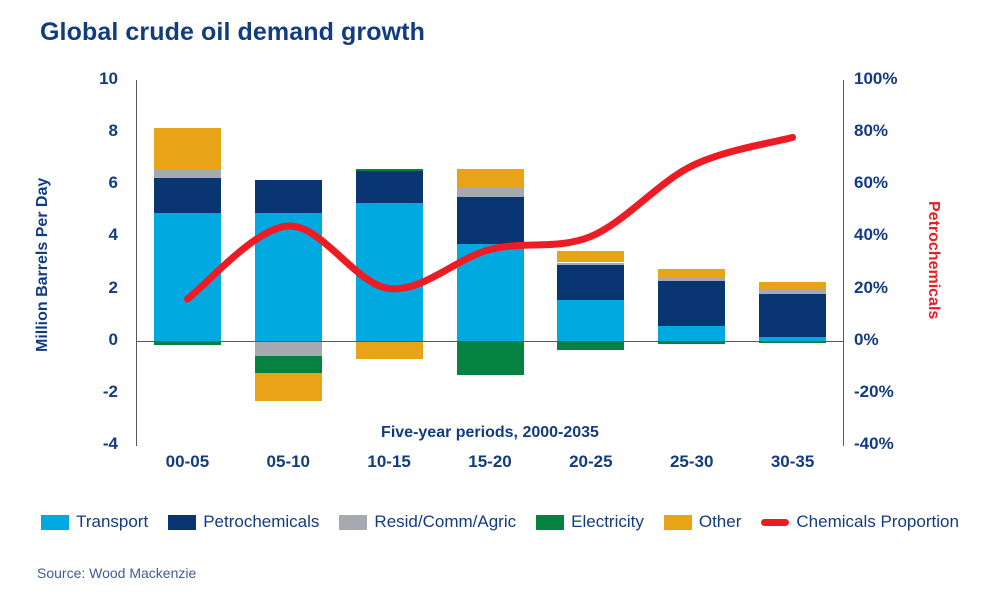  I want to click on y-axis-right-tick: -20%, so click(874, 391).